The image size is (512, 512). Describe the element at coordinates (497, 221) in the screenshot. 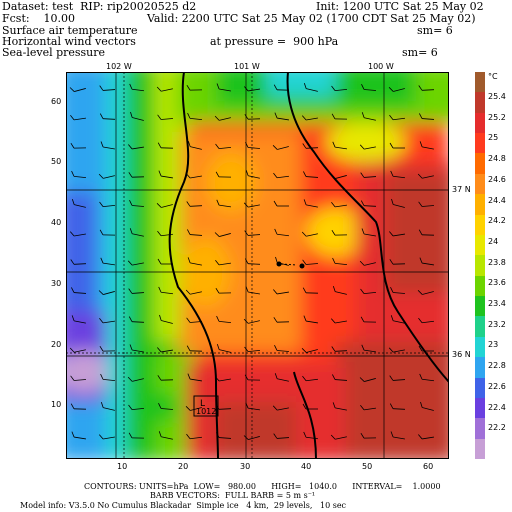

I see `colorbar-label: 24.2` at that location.